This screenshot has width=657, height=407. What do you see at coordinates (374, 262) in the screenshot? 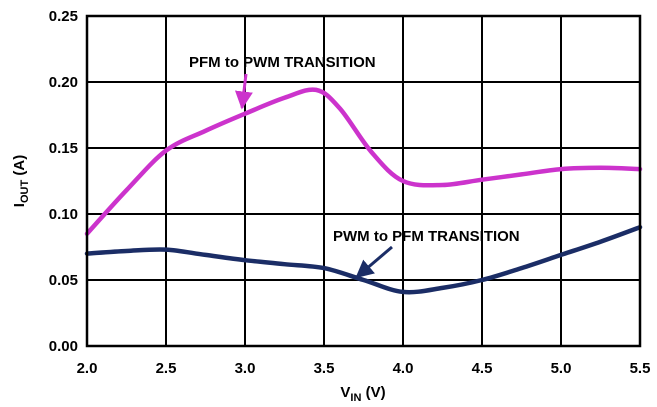
I see `annotation-arrow-pwm-to-pfm` at bounding box center [374, 262].